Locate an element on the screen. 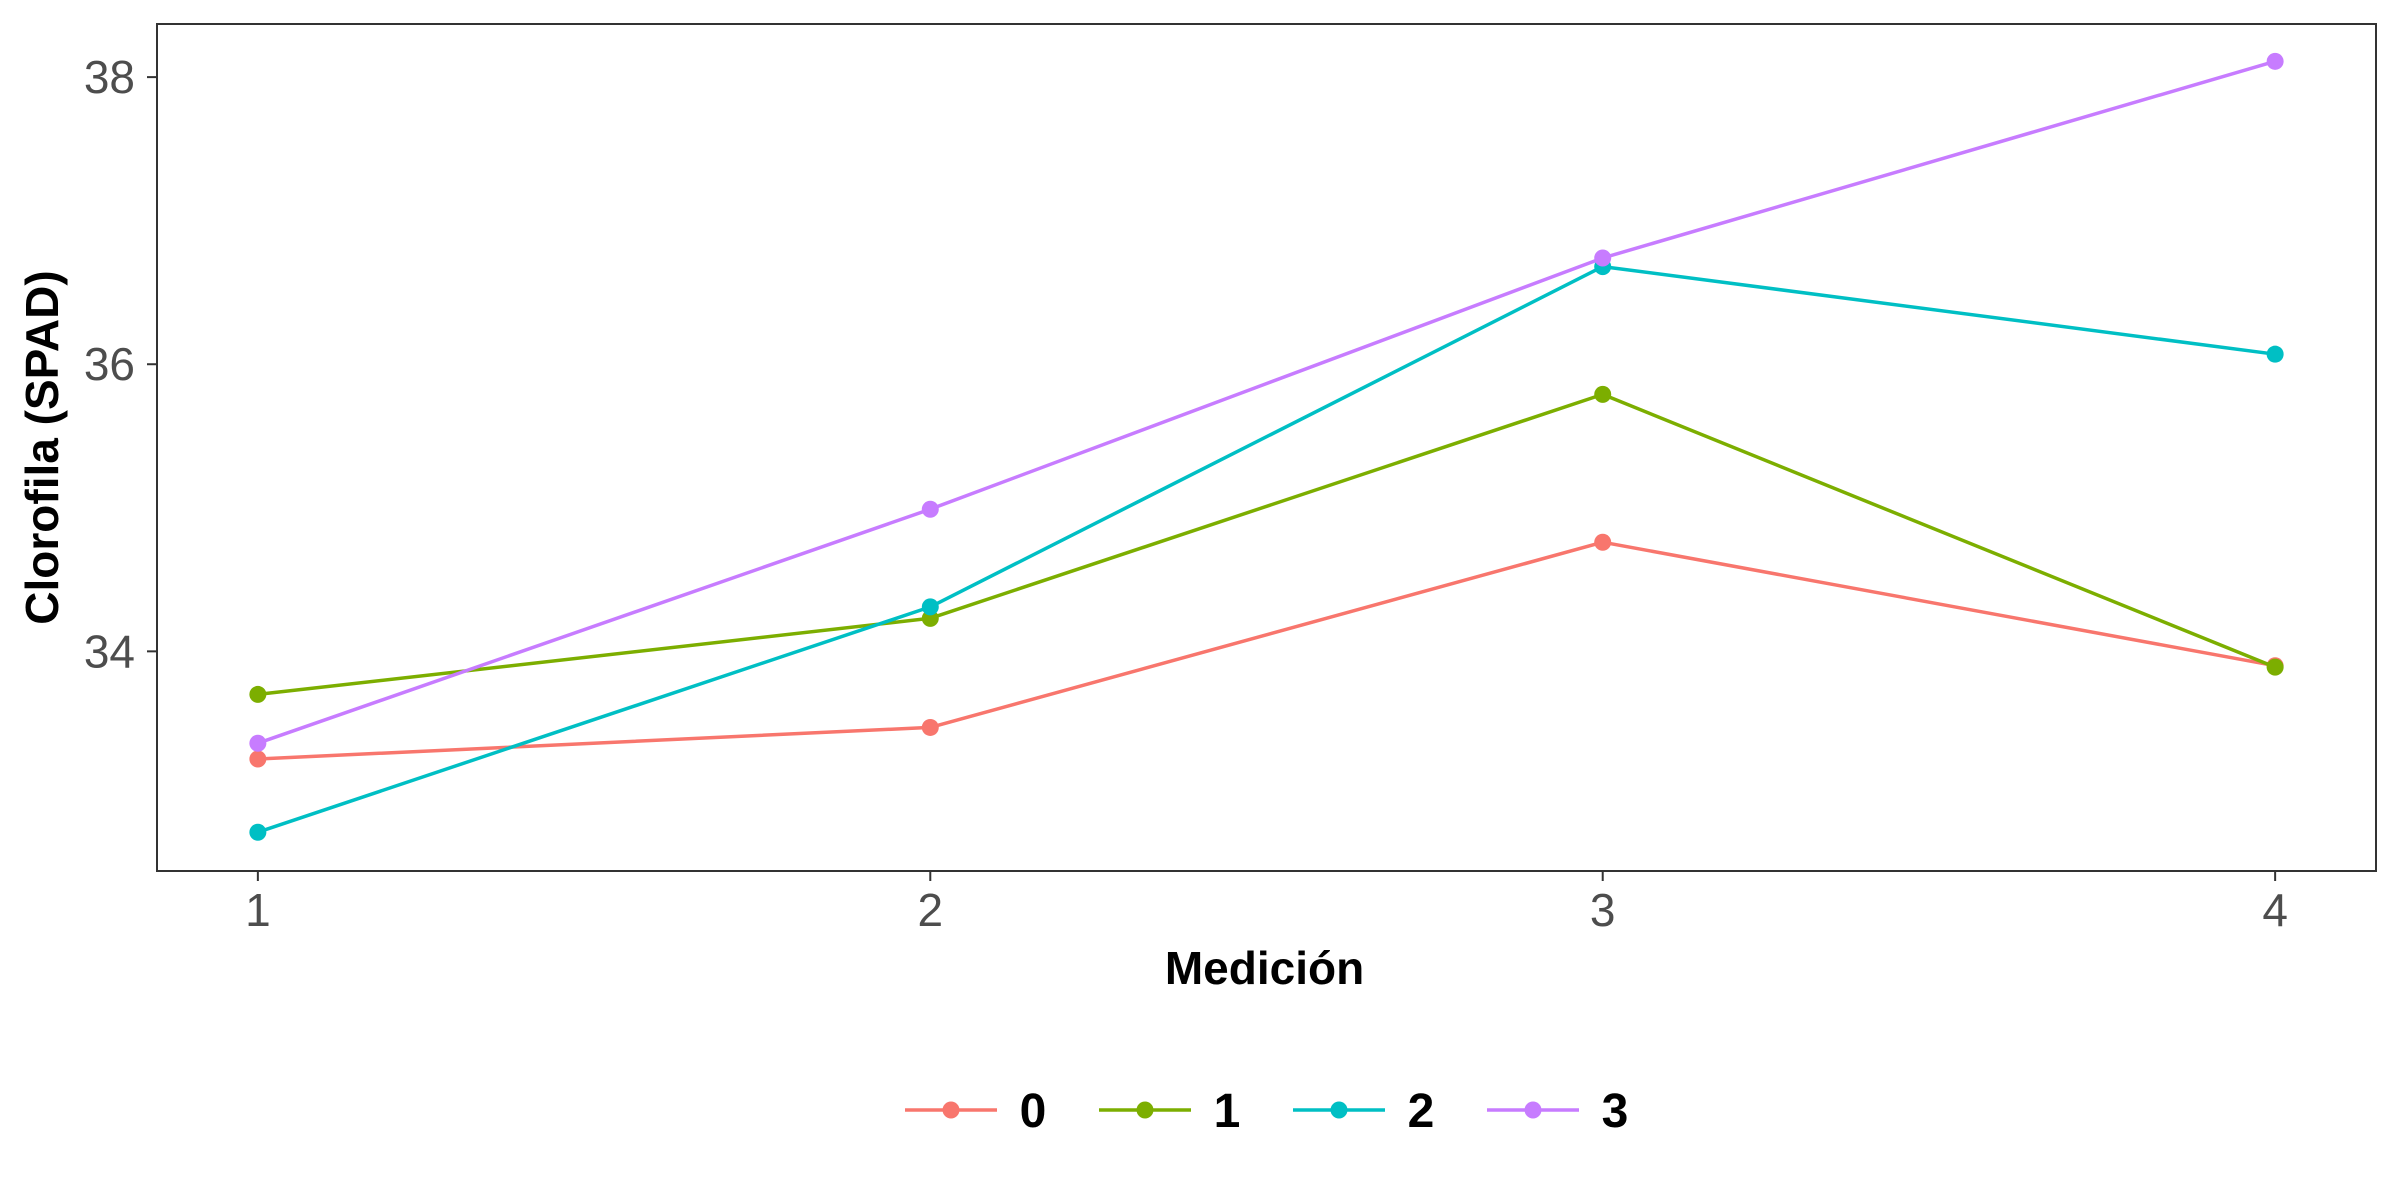 The image size is (2400, 1200). x-tick-label: 2 is located at coordinates (930, 910).